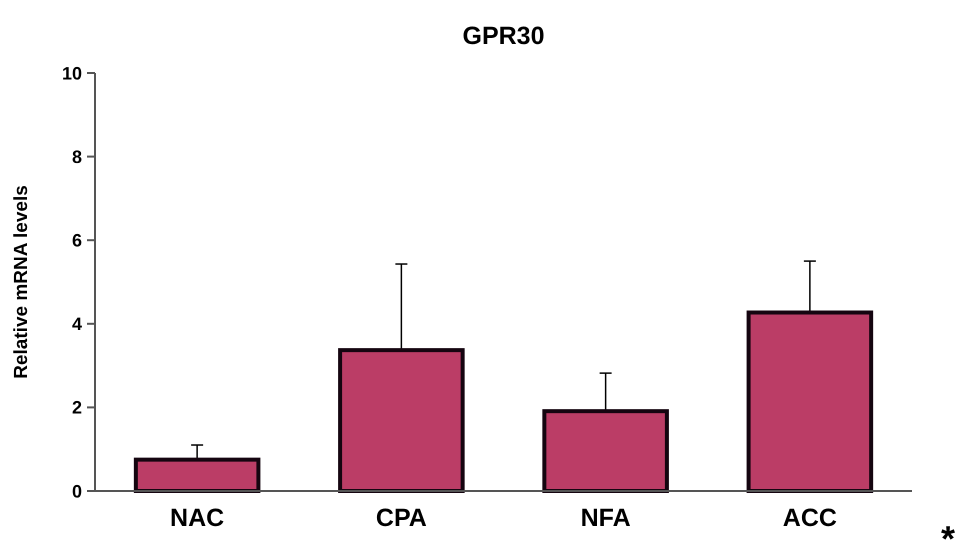 This screenshot has height=553, width=963. Describe the element at coordinates (77, 240) in the screenshot. I see `y-tick-label: 6` at that location.